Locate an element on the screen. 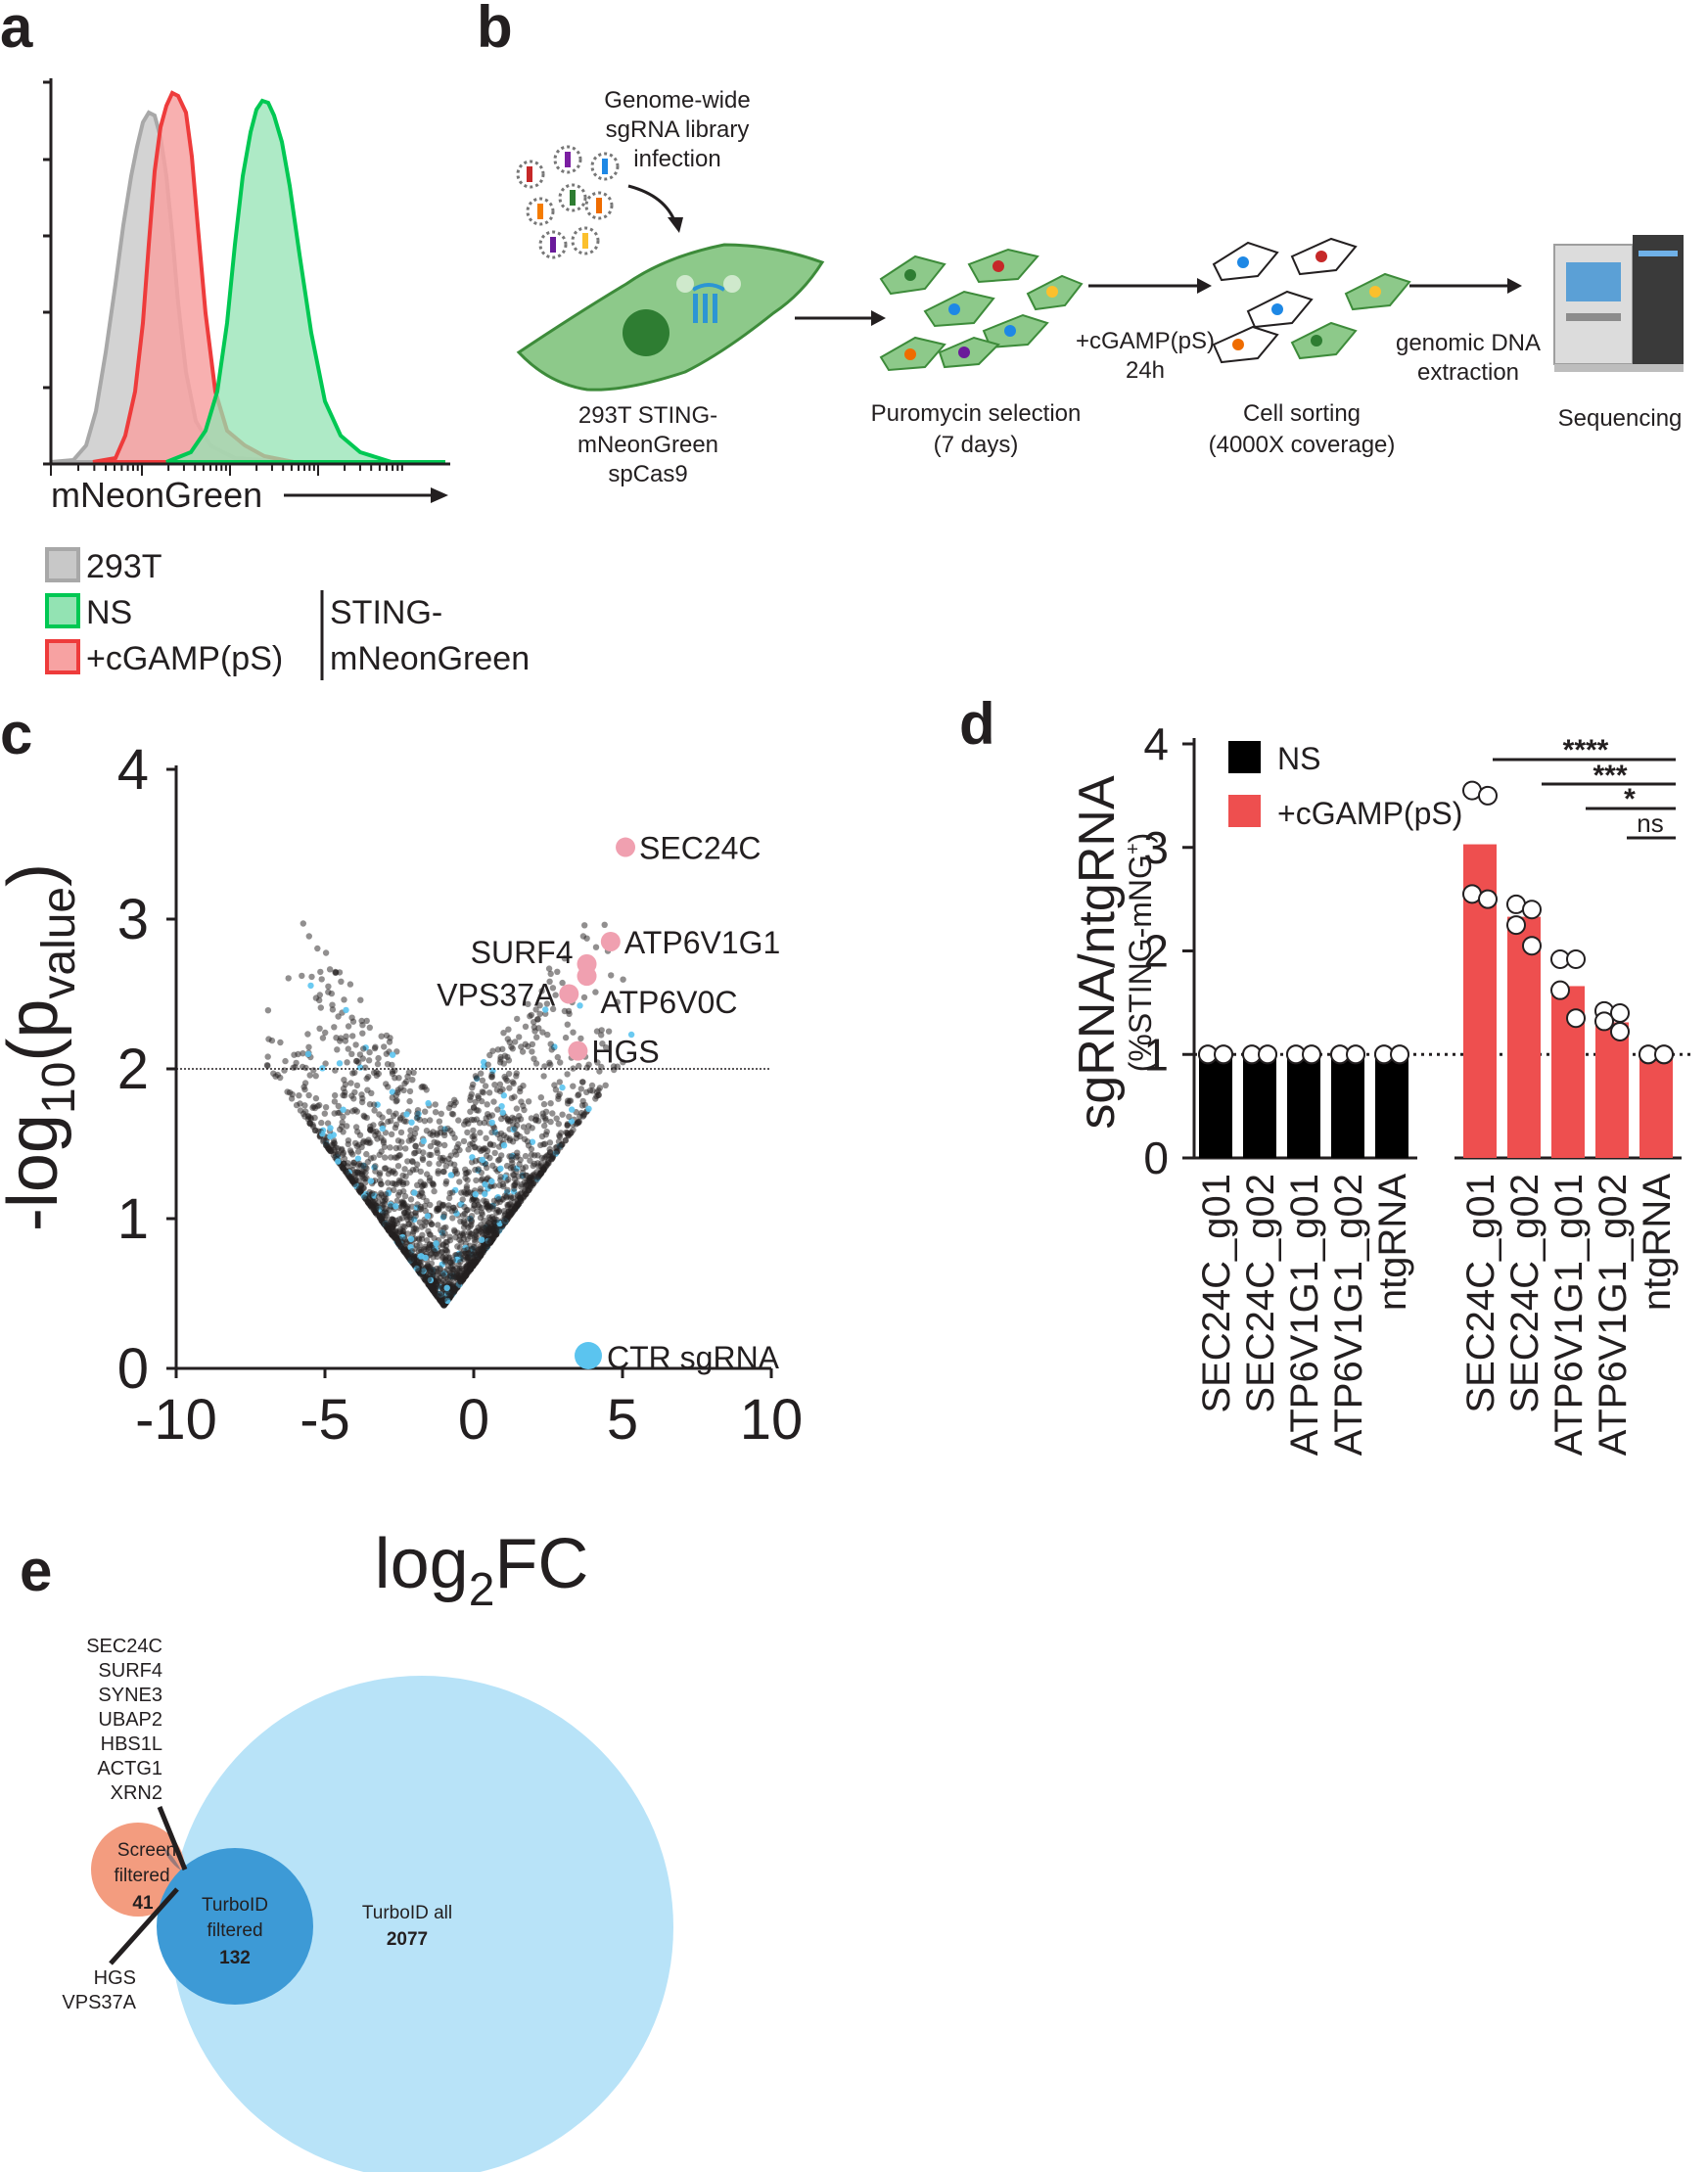 This screenshot has width=1708, height=2172. panel-label-a: a is located at coordinates (16, 30).